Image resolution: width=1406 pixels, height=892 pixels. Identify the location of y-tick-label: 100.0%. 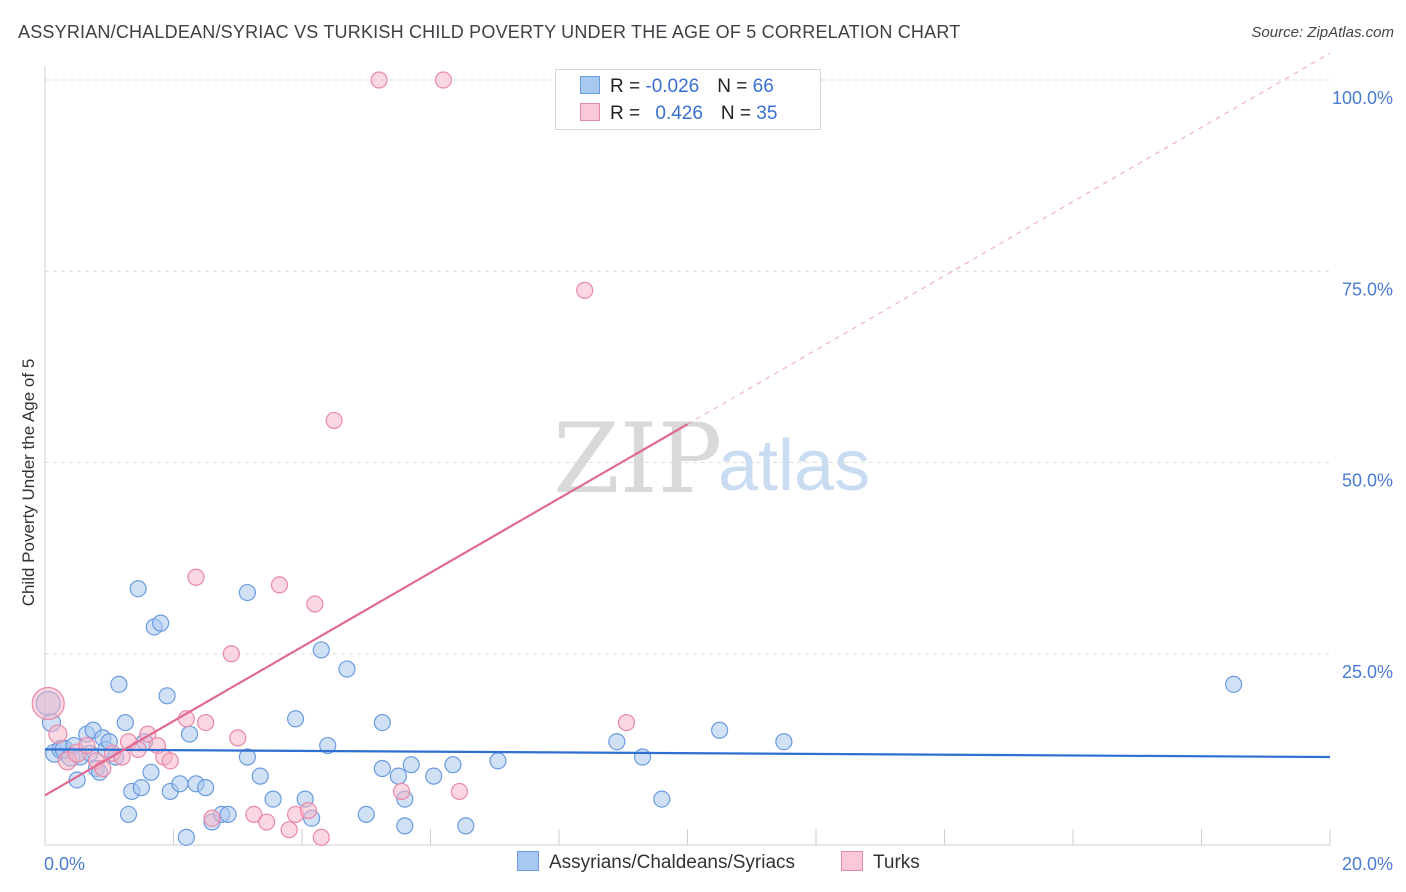
(1362, 98).